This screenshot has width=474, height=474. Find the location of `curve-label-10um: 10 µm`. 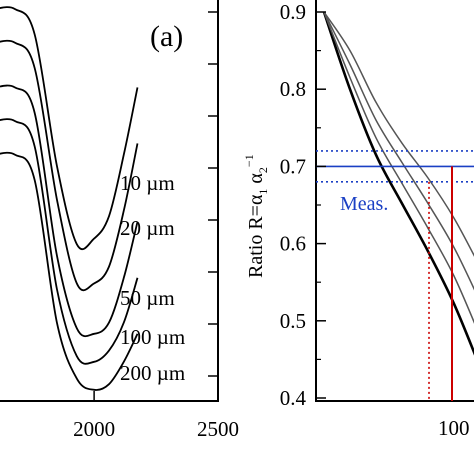

curve-label-10um: 10 µm is located at coordinates (147, 183).